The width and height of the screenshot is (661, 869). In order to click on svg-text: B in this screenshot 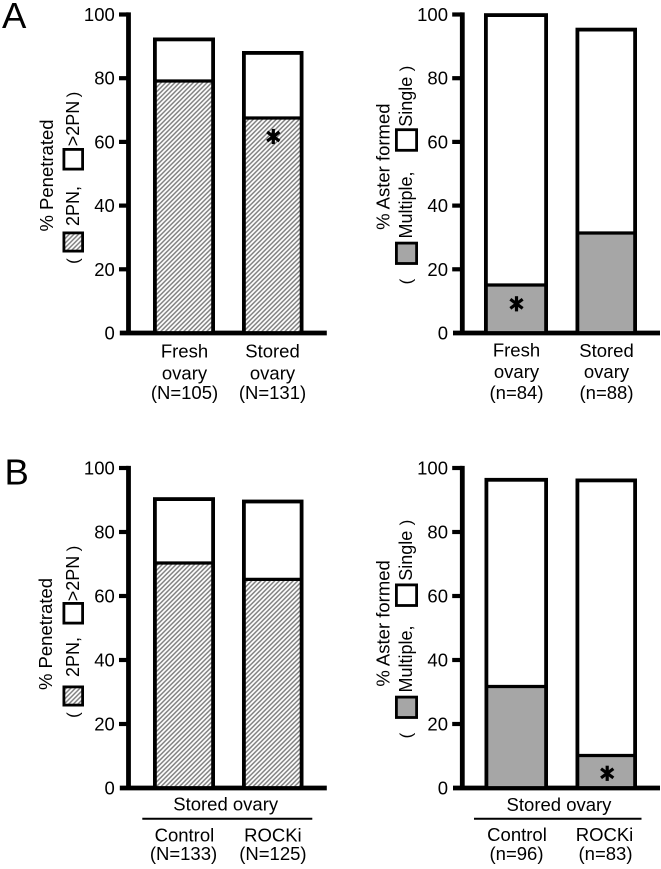, I will do `click(17, 471)`.